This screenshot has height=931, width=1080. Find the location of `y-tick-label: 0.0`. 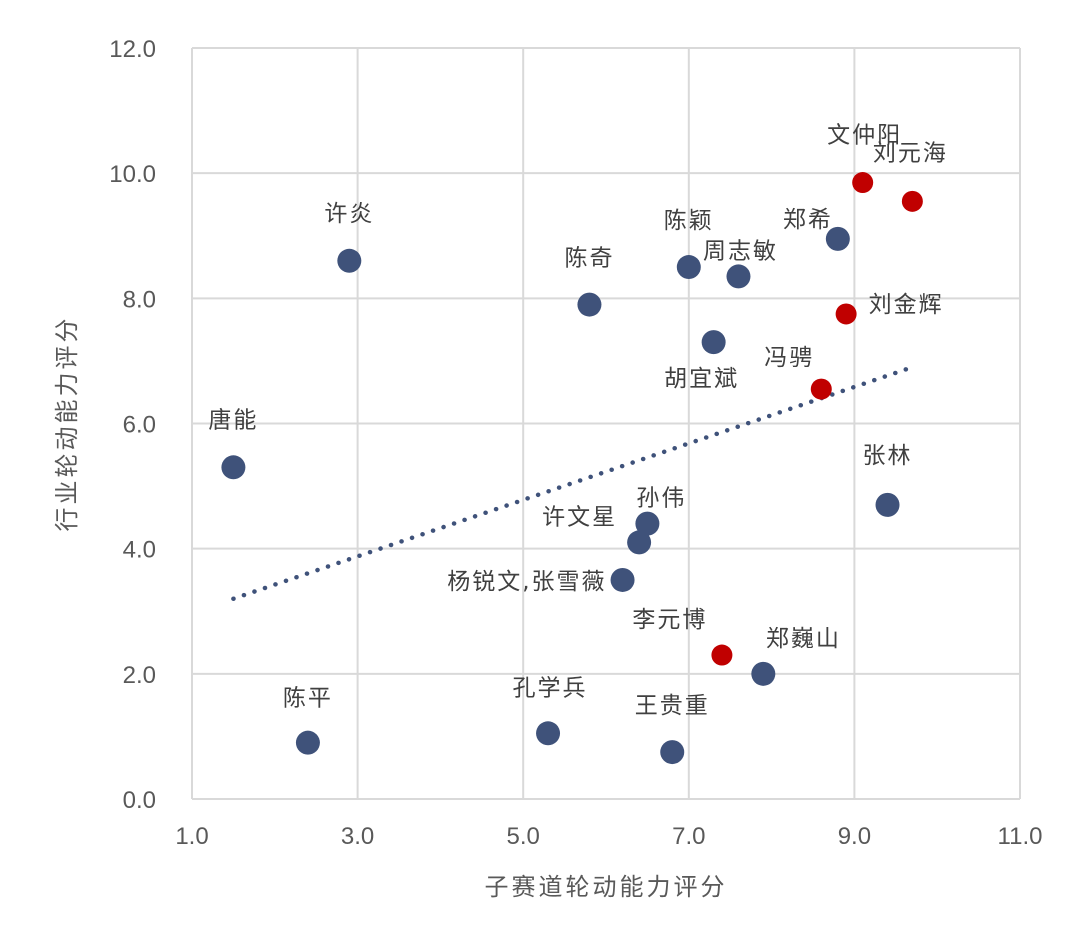

y-tick-label: 0.0 is located at coordinates (139, 800).